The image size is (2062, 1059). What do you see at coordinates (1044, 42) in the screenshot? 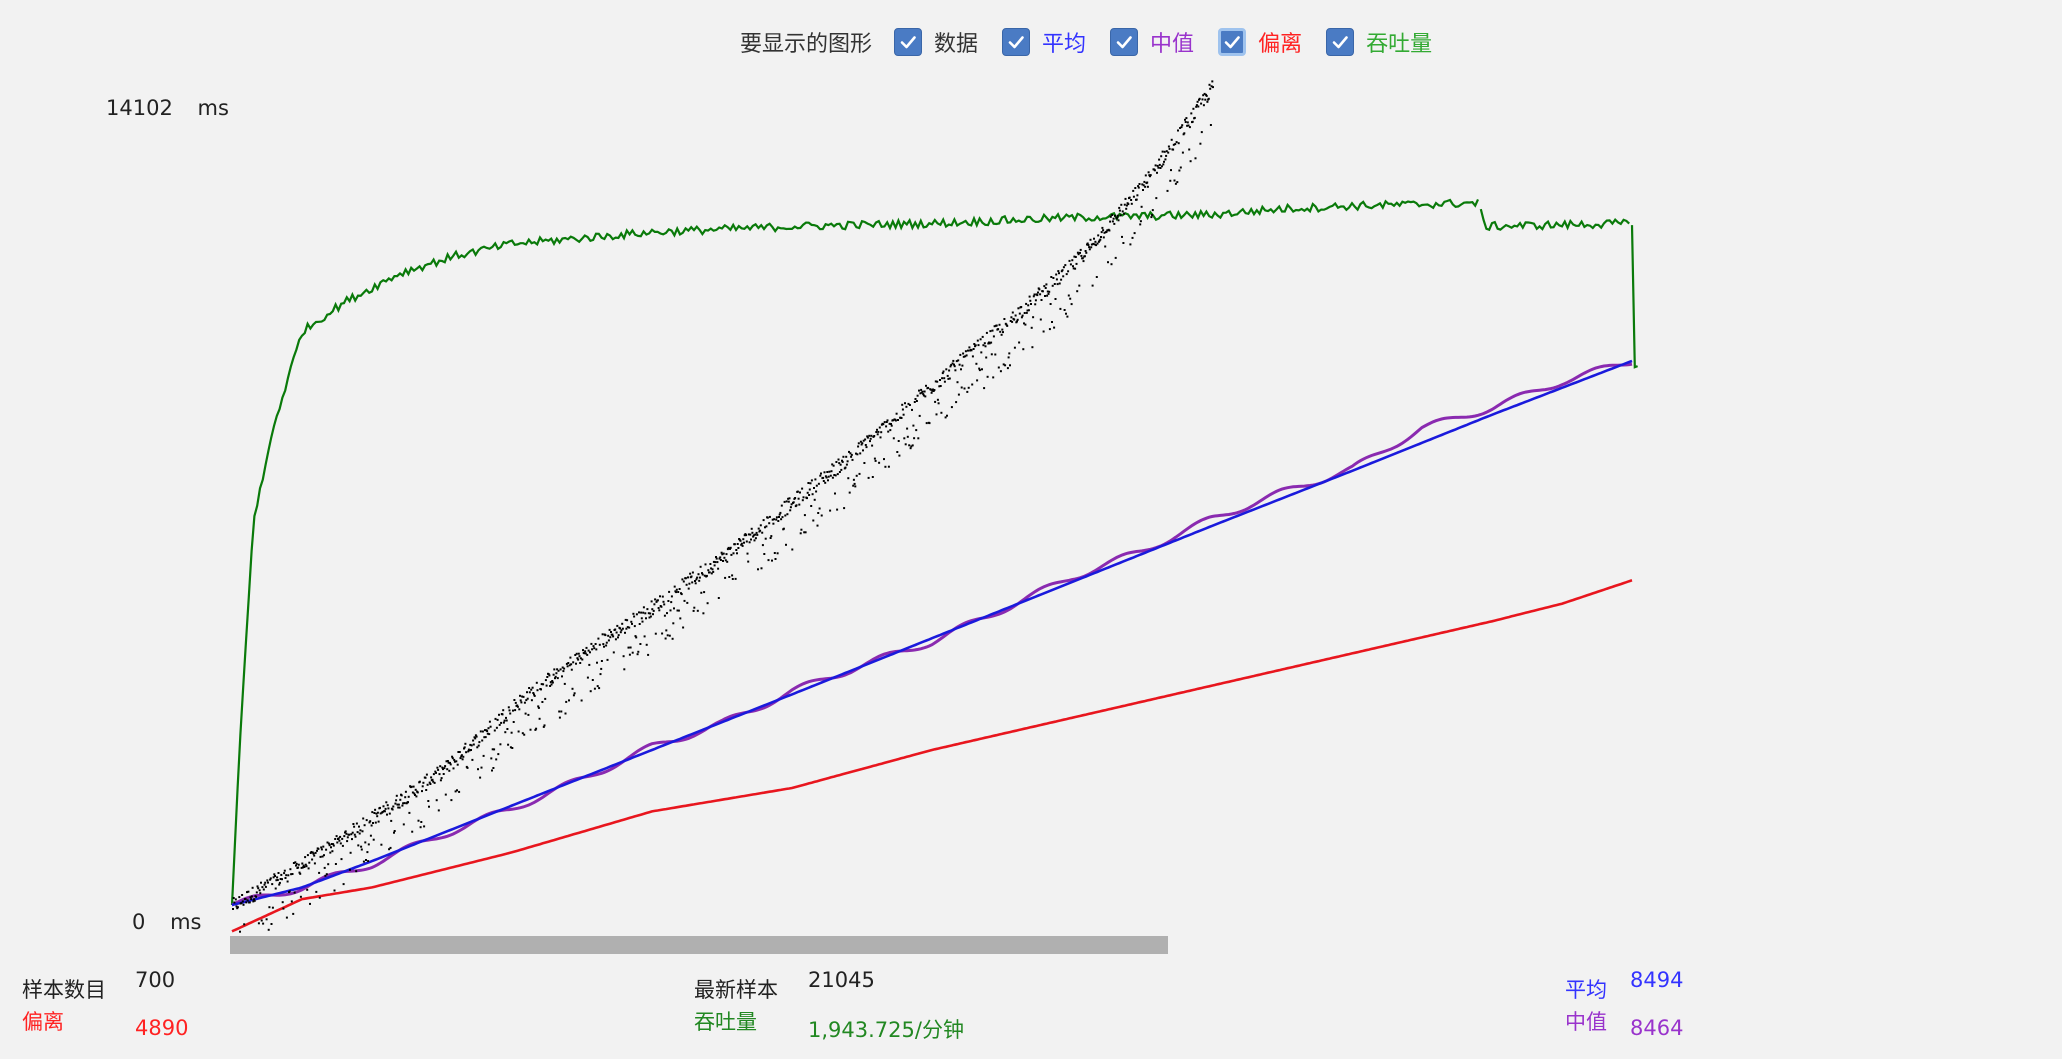
I see `legend-item-average: 平均` at bounding box center [1044, 42].